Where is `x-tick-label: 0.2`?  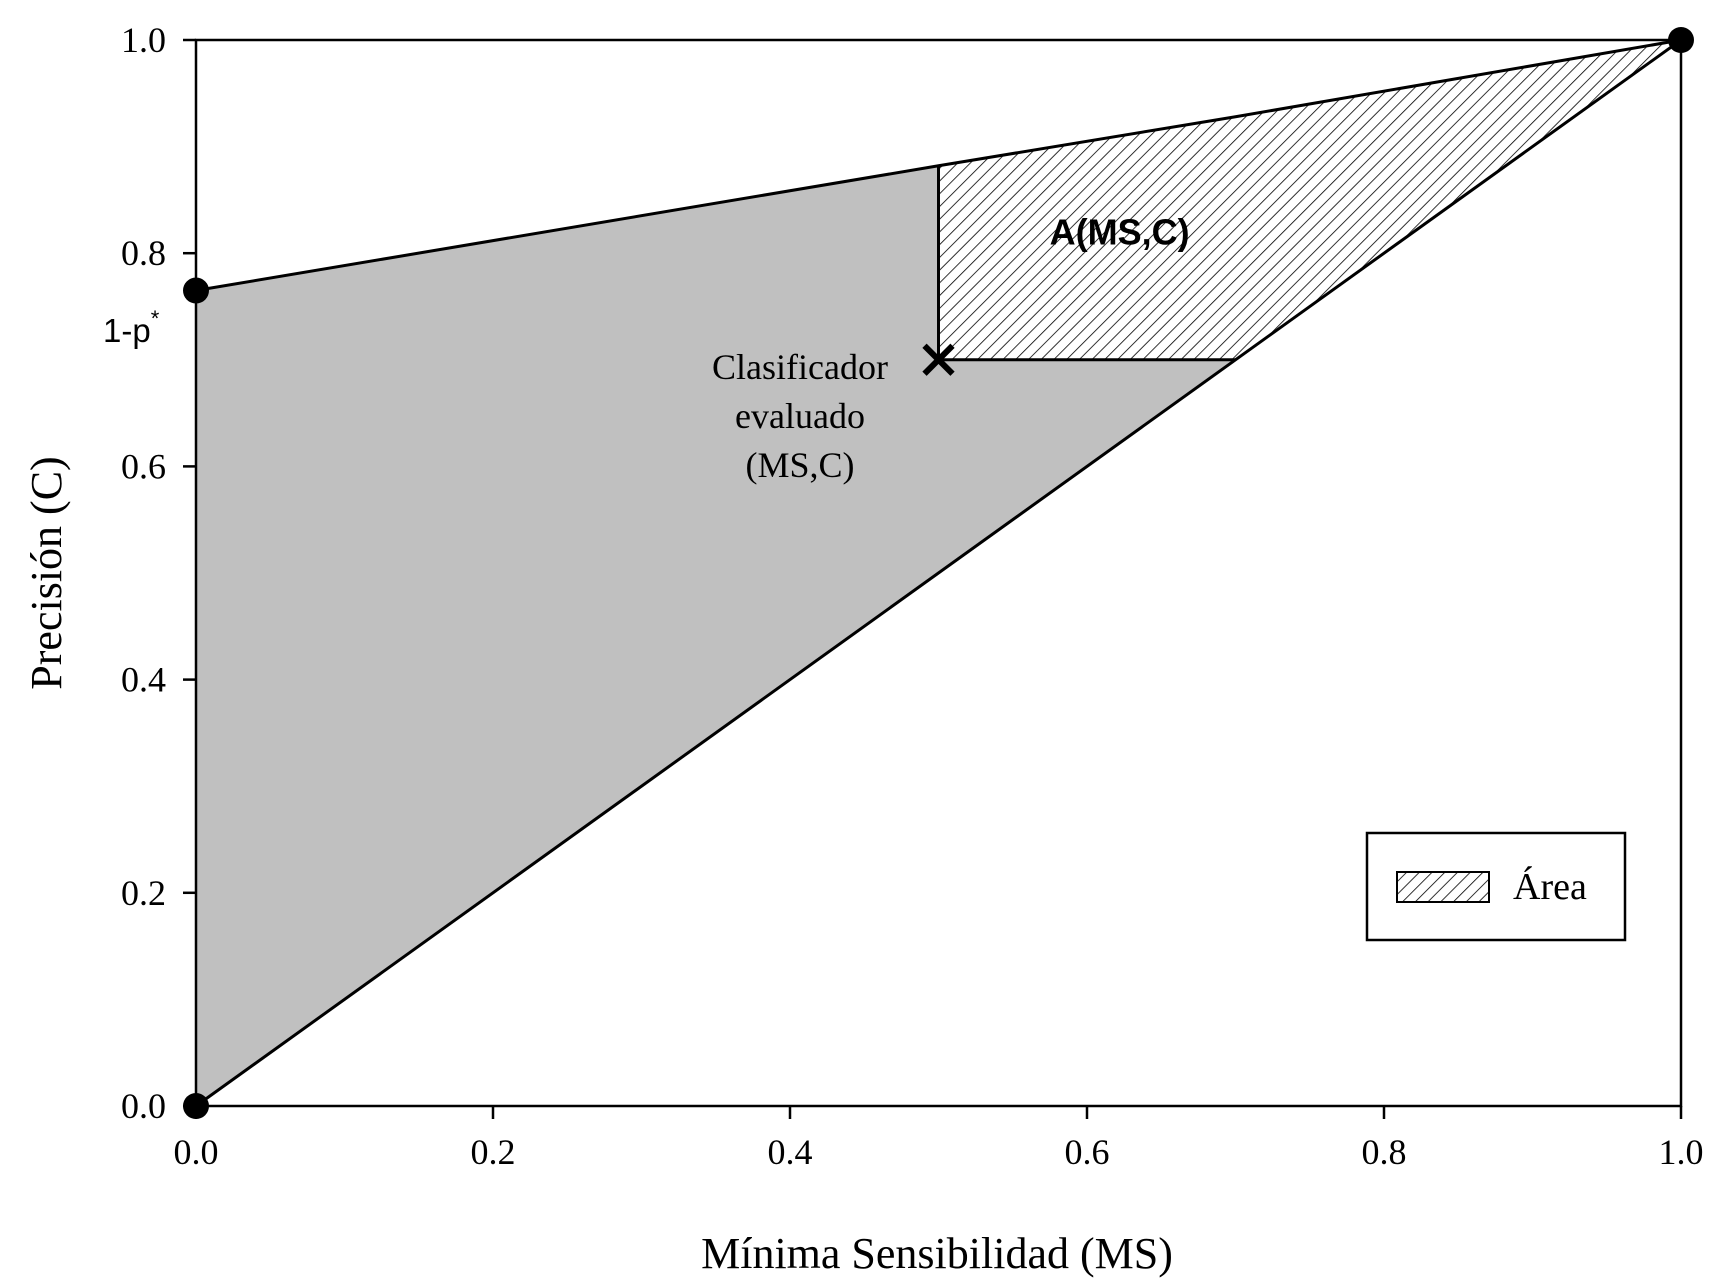 x-tick-label: 0.2 is located at coordinates (493, 1152).